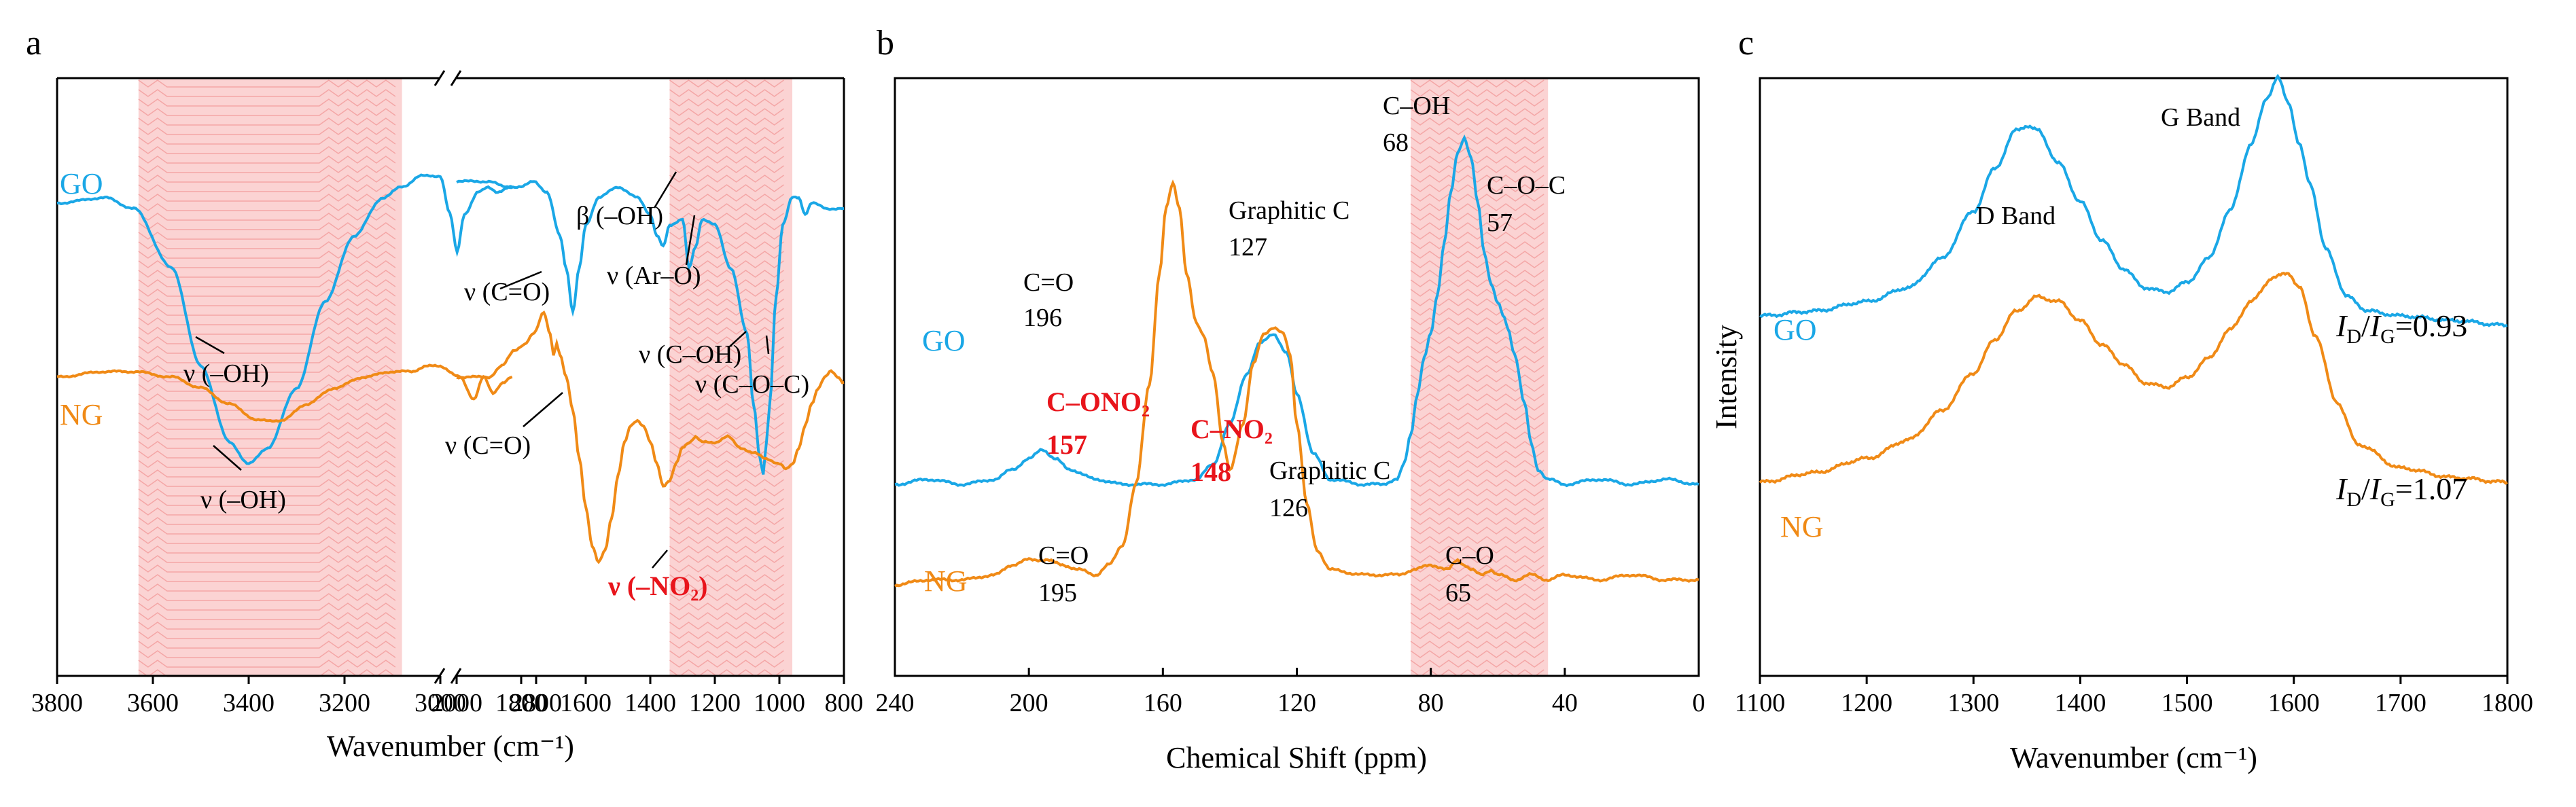 The width and height of the screenshot is (2576, 807). I want to click on x-tick-label-a: 2000, so click(456, 703).